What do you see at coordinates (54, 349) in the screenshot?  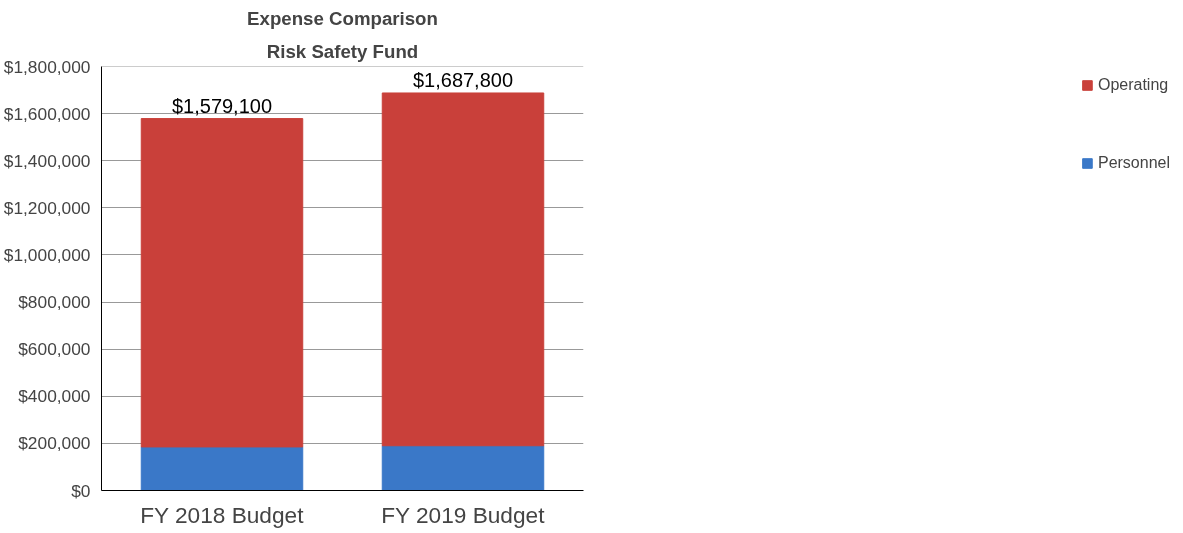 I see `y-tick-label: $600,000` at bounding box center [54, 349].